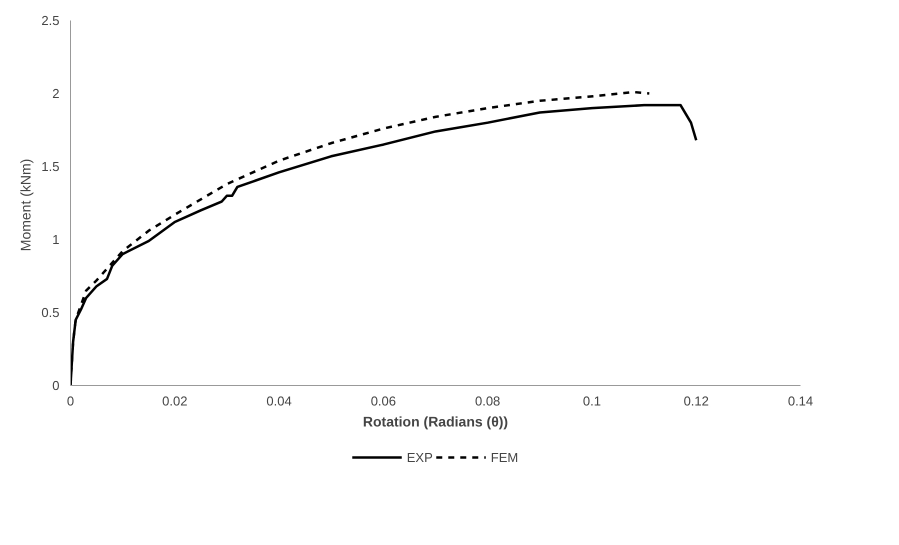  What do you see at coordinates (279, 401) in the screenshot?
I see `x-tick-label: 0.04` at bounding box center [279, 401].